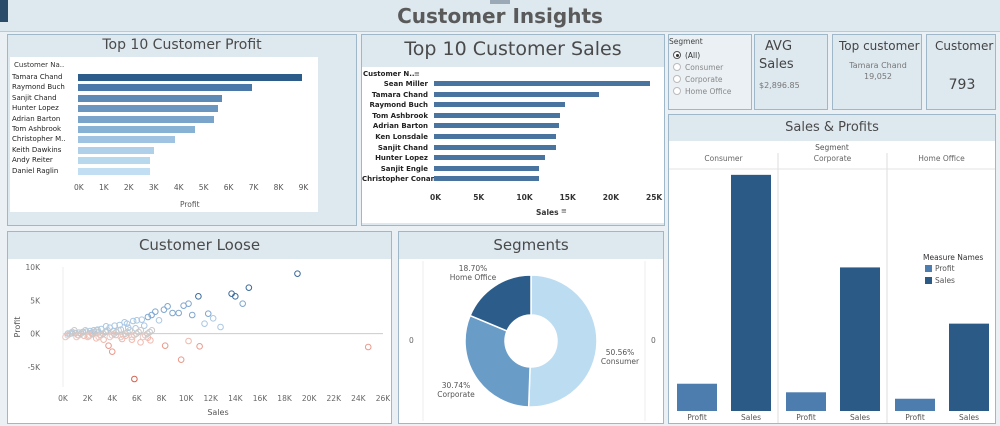 This screenshot has height=426, width=1000. Describe the element at coordinates (36, 118) in the screenshot. I see `profit-row-label: Adrian Barton` at that location.